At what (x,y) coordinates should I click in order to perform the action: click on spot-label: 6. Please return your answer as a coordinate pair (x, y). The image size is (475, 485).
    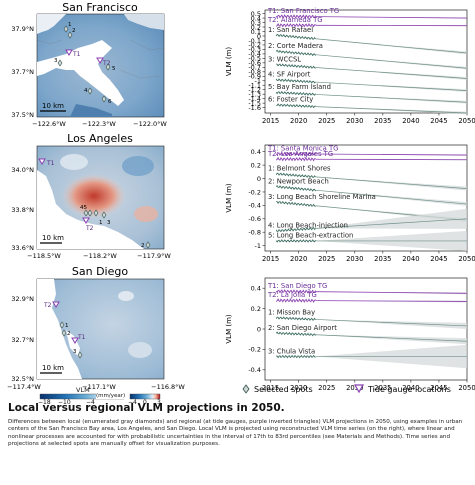
    Looking at the image, I should click on (110, 102).